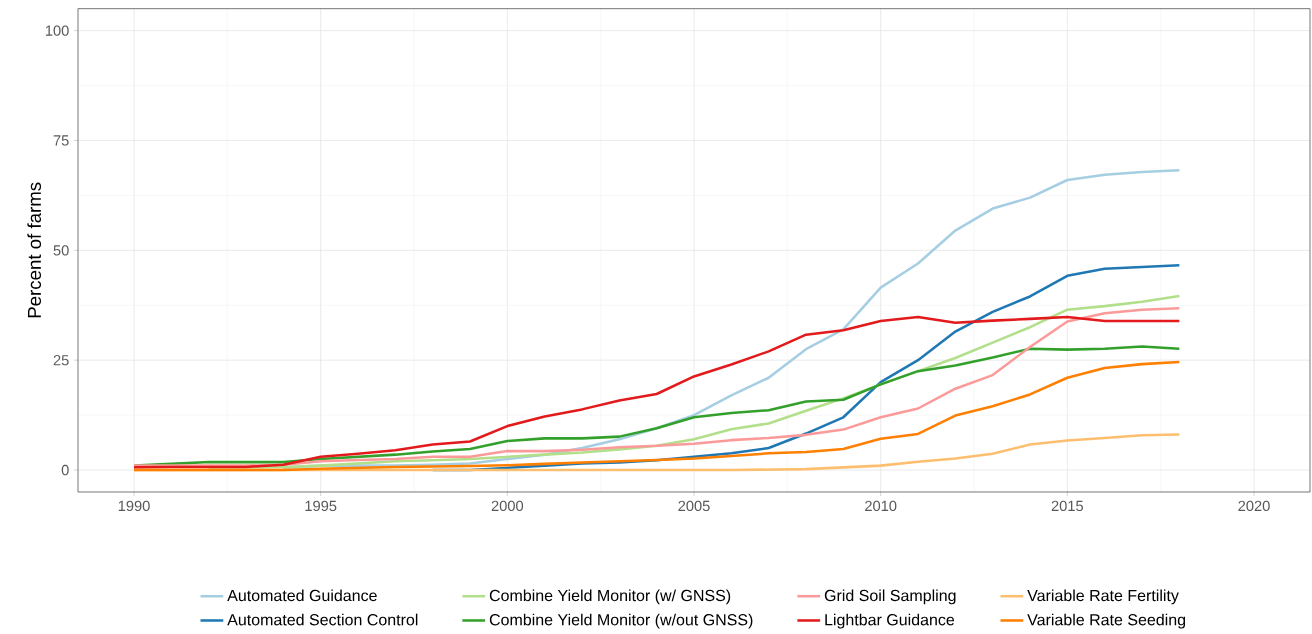 Image resolution: width=1312 pixels, height=634 pixels. I want to click on y-tick-label: 75, so click(61, 140).